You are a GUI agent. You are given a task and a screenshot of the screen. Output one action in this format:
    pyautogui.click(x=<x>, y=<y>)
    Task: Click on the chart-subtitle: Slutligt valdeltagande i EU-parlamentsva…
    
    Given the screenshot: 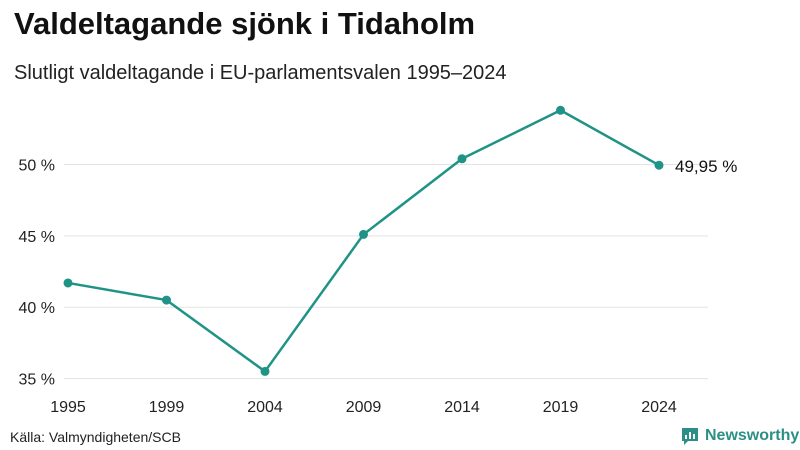 What is the action you would take?
    pyautogui.click(x=260, y=73)
    